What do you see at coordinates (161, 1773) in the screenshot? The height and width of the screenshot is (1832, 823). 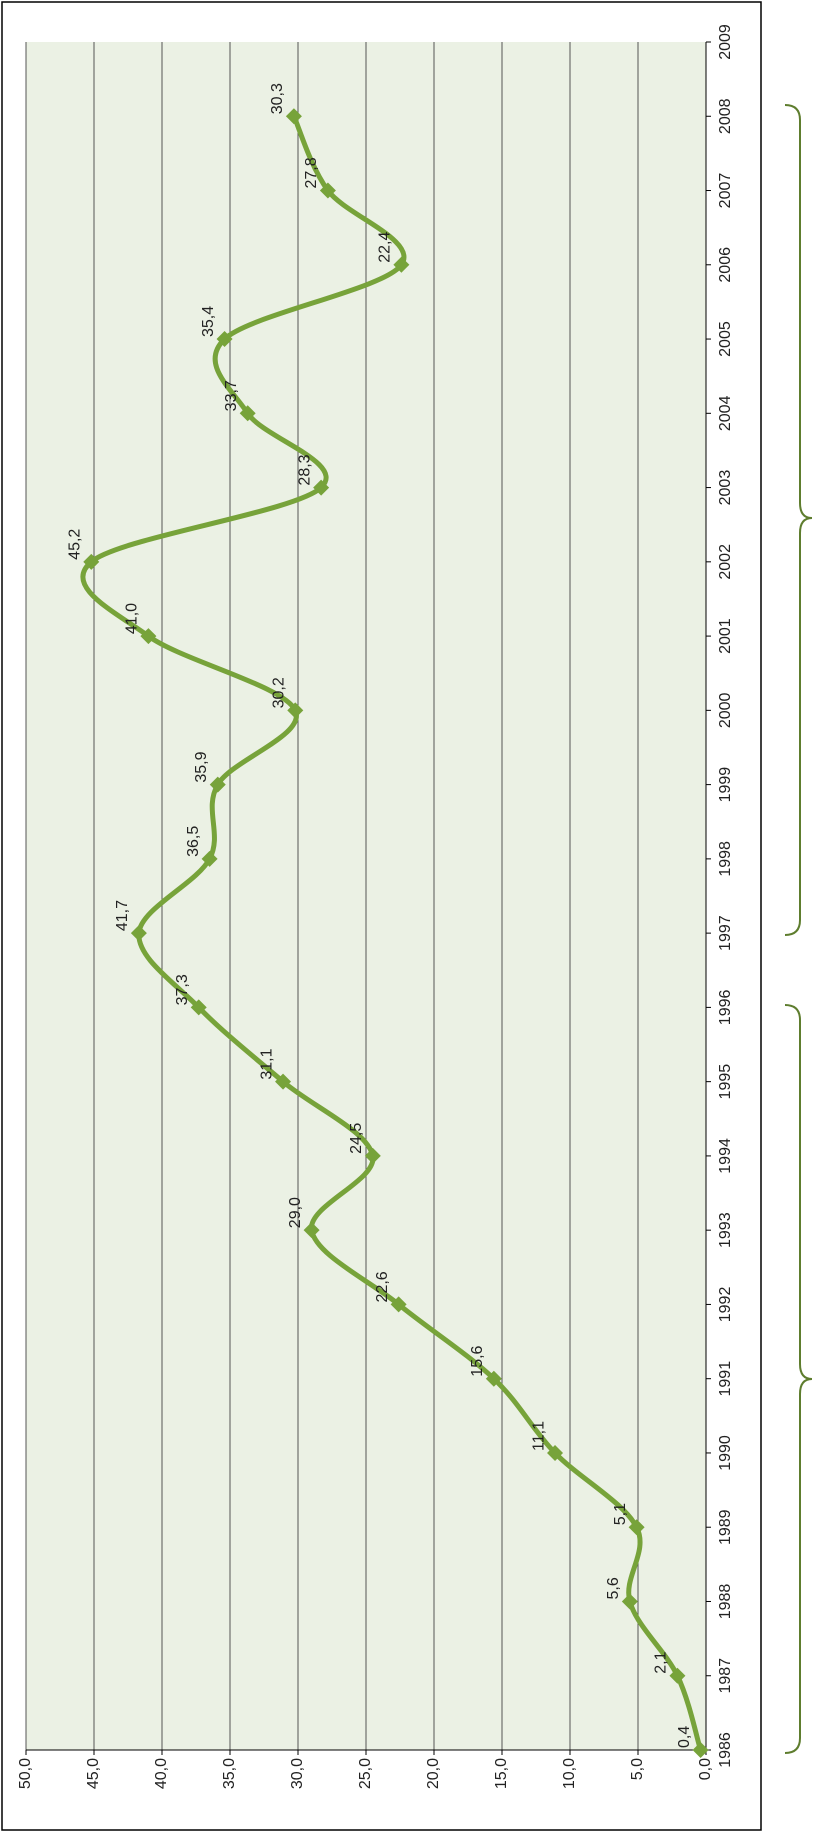 I see `y-tick-label: 40,0` at bounding box center [161, 1773].